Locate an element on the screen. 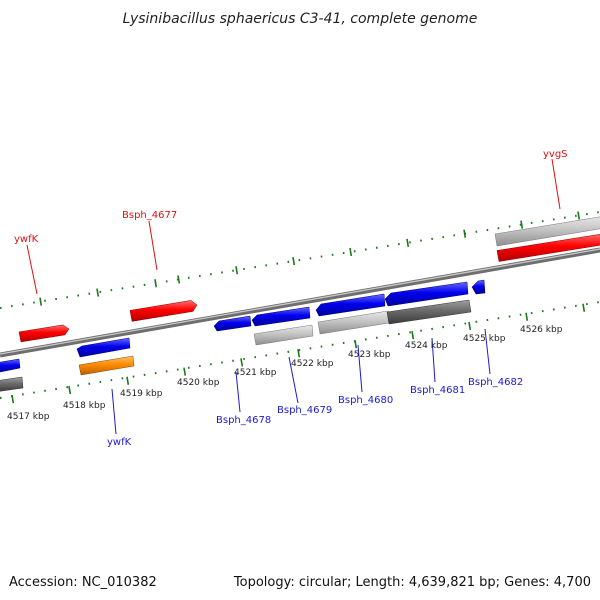 This screenshot has width=600, height=600. gene-label-ywfK-bottom: ywfK is located at coordinates (119, 442).